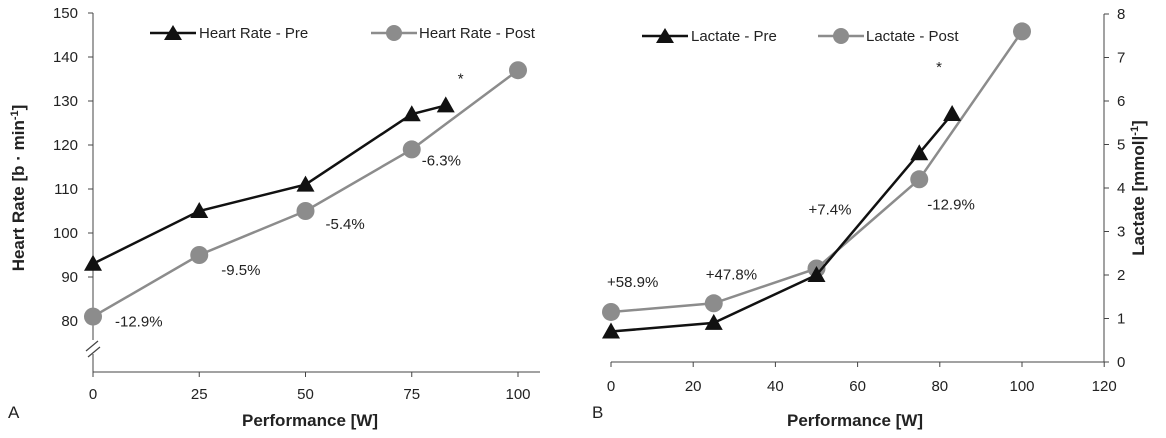  Describe the element at coordinates (597, 412) in the screenshot. I see `panel-b-label: B` at that location.